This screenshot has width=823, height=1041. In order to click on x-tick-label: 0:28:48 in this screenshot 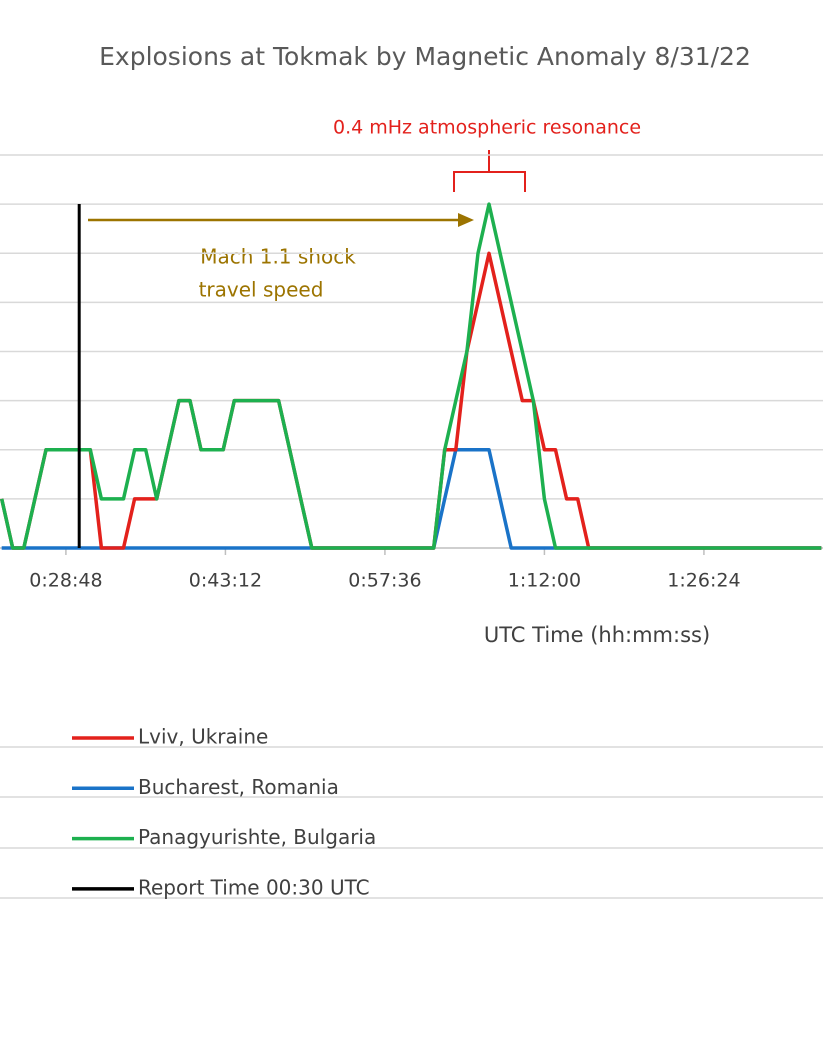, I will do `click(65, 581)`.